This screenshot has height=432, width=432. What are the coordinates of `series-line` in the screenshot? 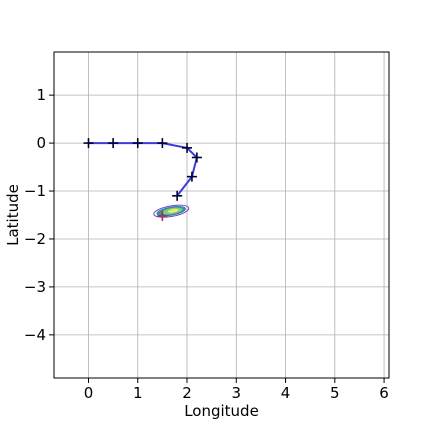 It's located at (143, 169).